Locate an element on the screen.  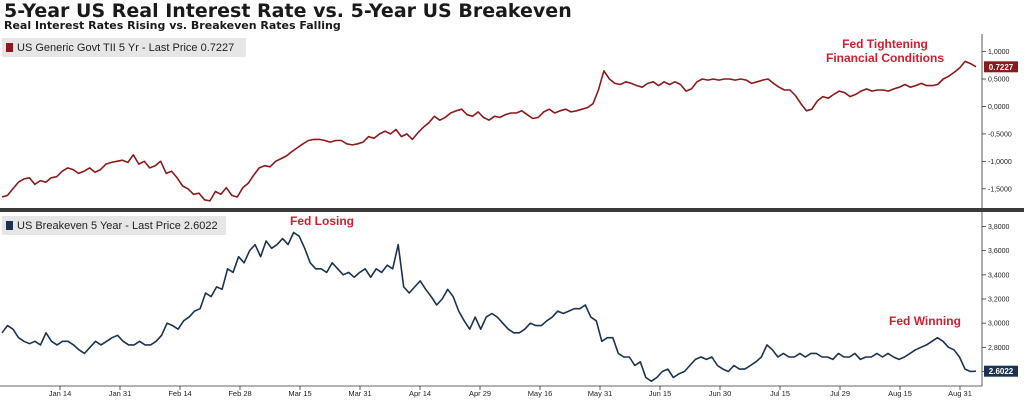
top-y-tick-label: -1,0000 is located at coordinates (1000, 162).